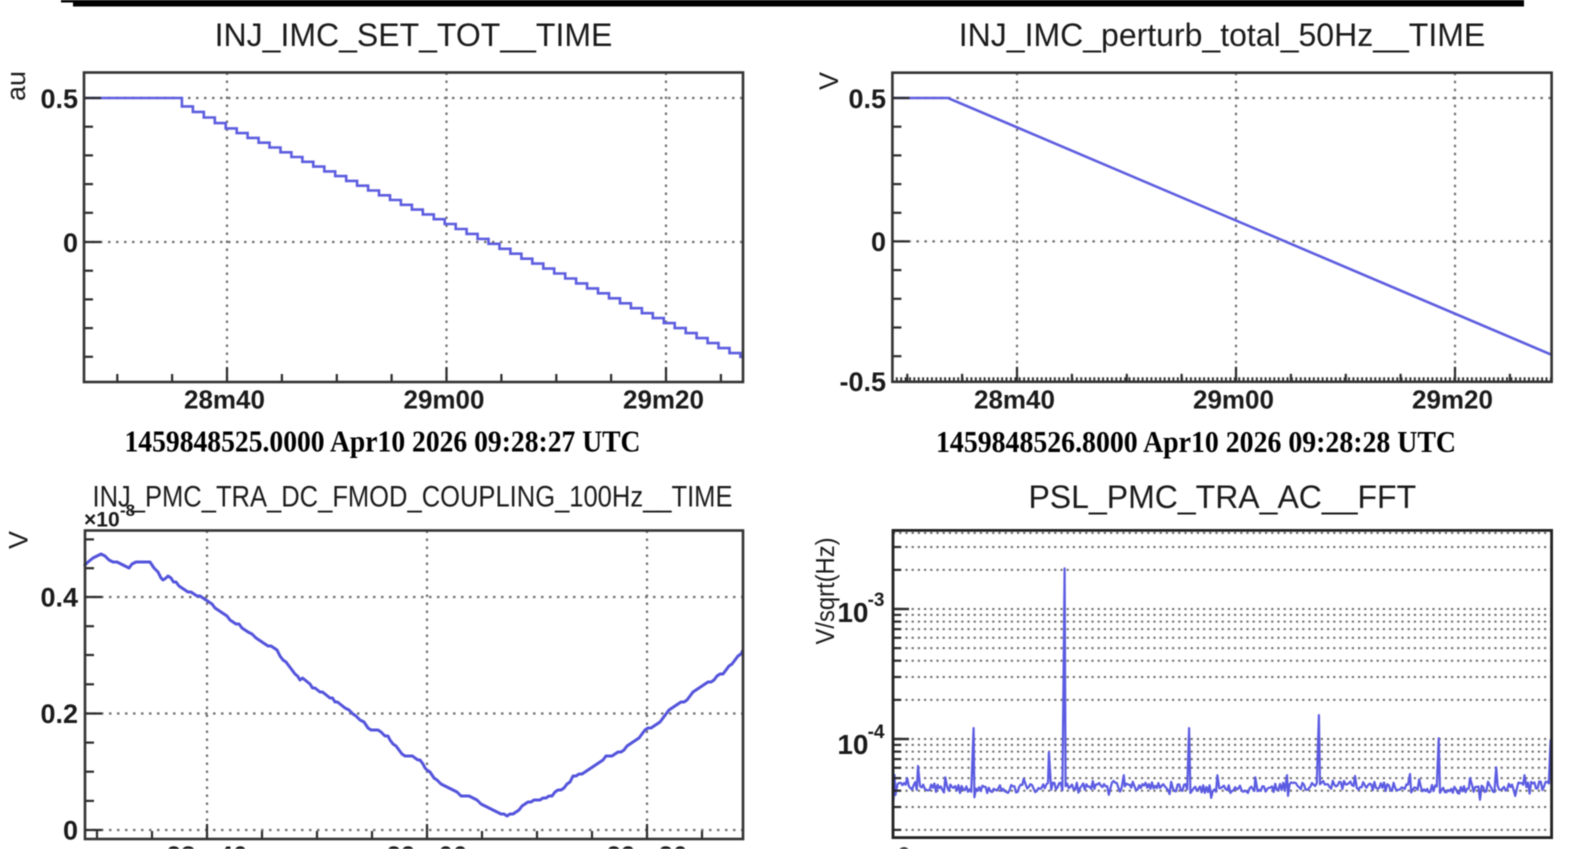  What do you see at coordinates (127, 510) in the screenshot?
I see `svg-text: -8` at bounding box center [127, 510].